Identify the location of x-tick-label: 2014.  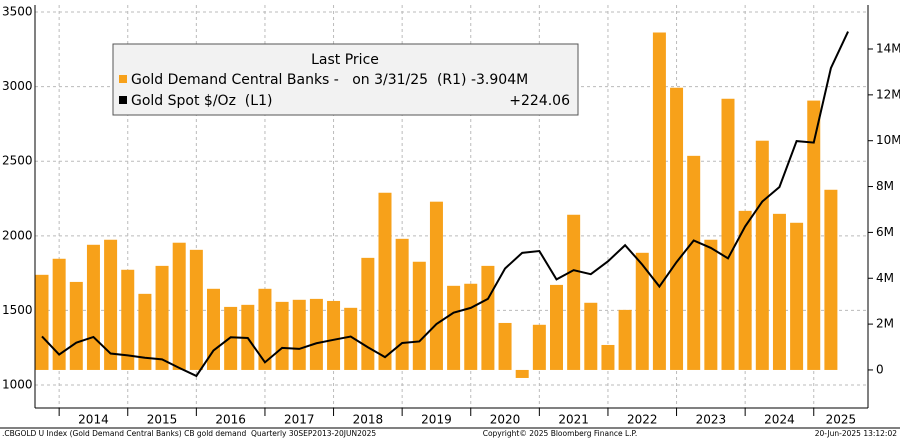
(93, 420).